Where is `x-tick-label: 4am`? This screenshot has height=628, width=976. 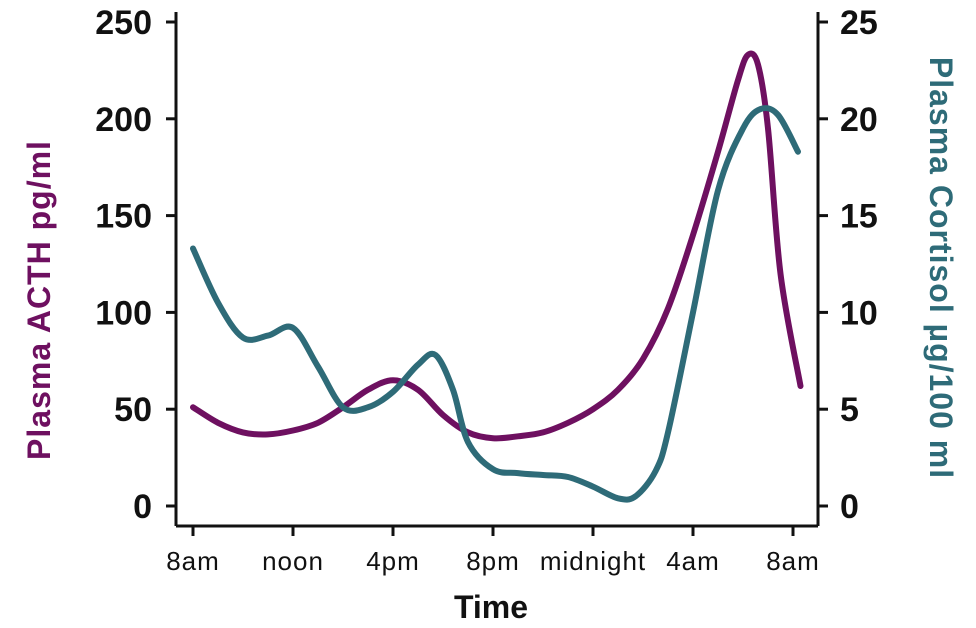 x-tick-label: 4am is located at coordinates (693, 561).